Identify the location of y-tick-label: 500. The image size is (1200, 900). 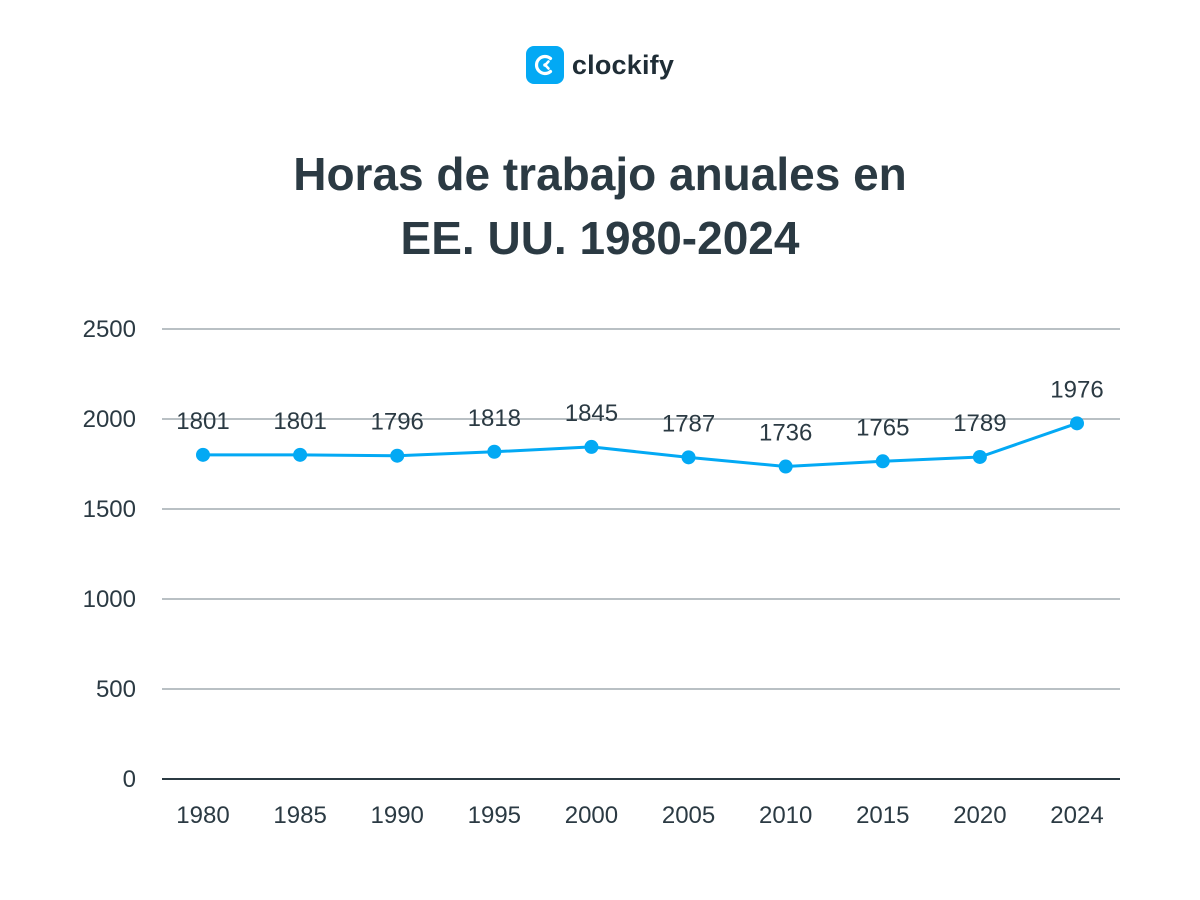
(116, 689).